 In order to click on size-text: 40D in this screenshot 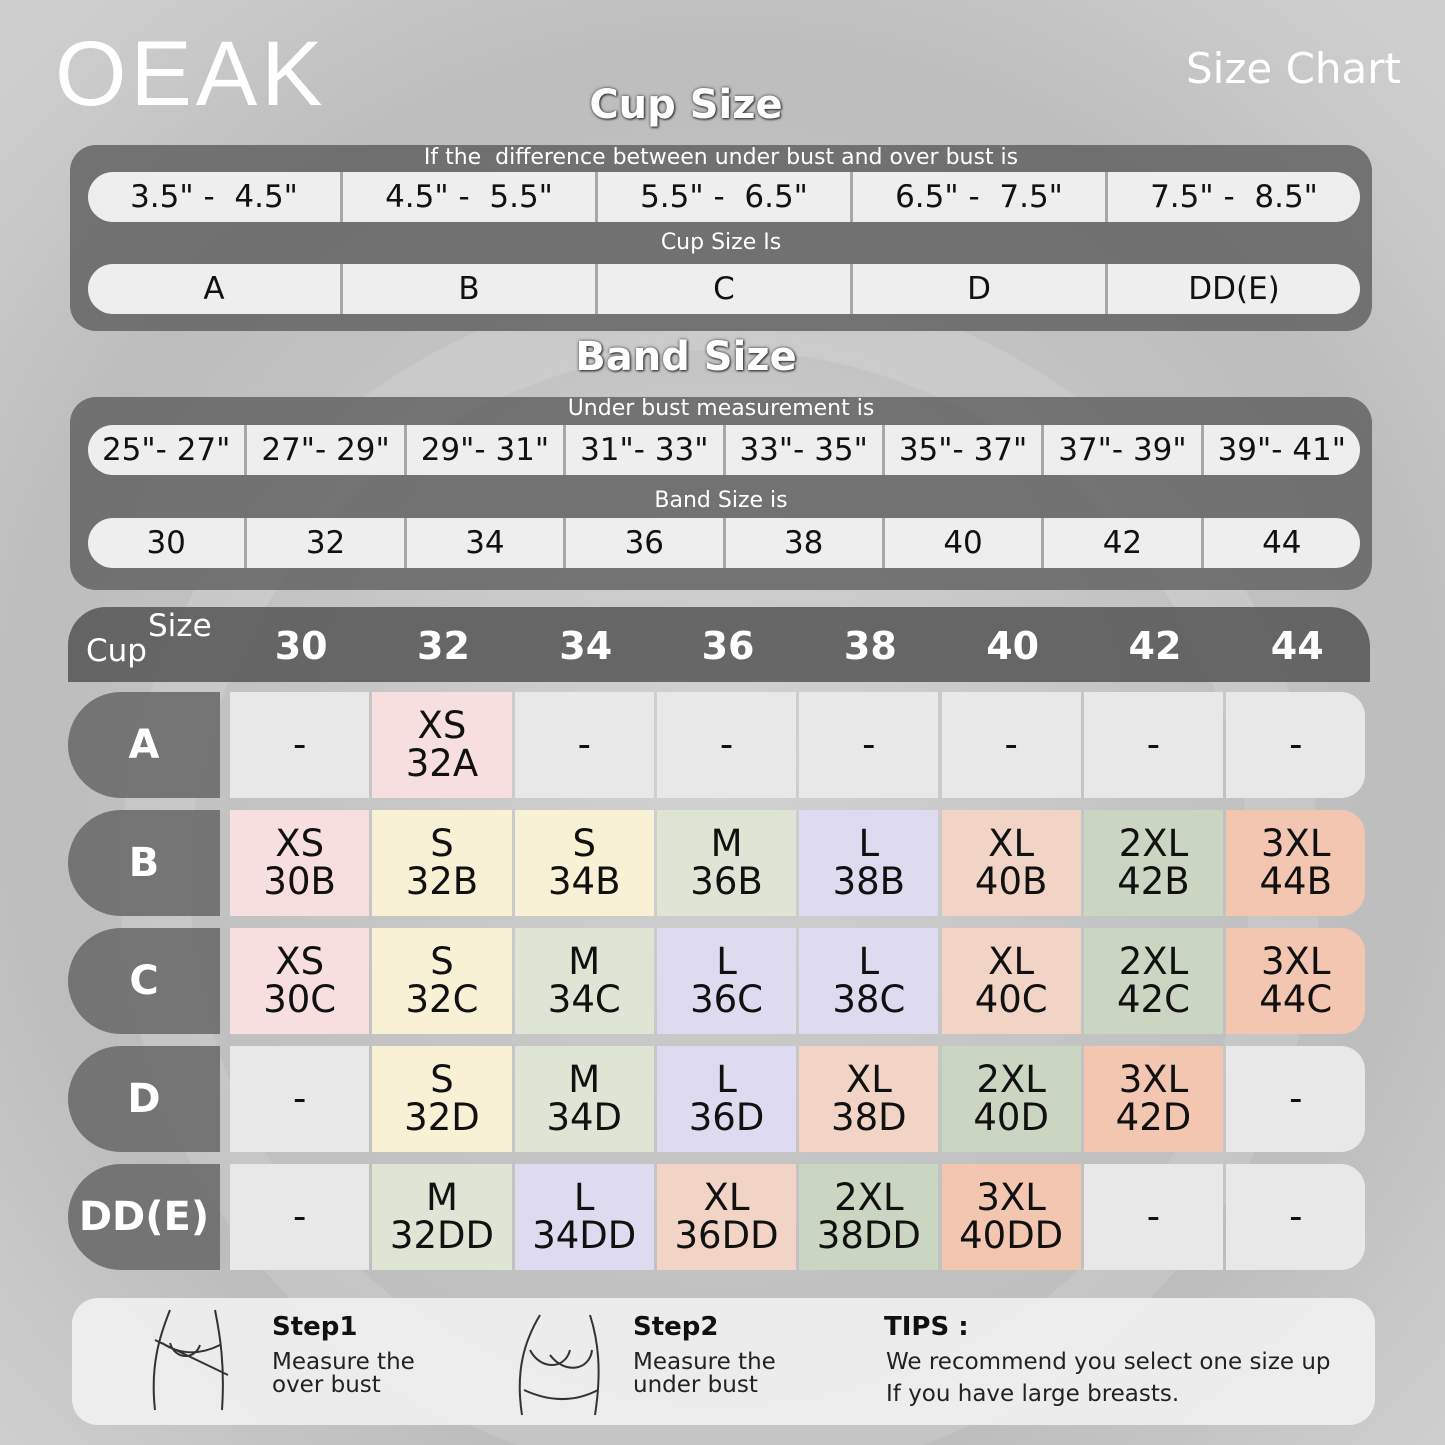, I will do `click(1011, 1117)`.